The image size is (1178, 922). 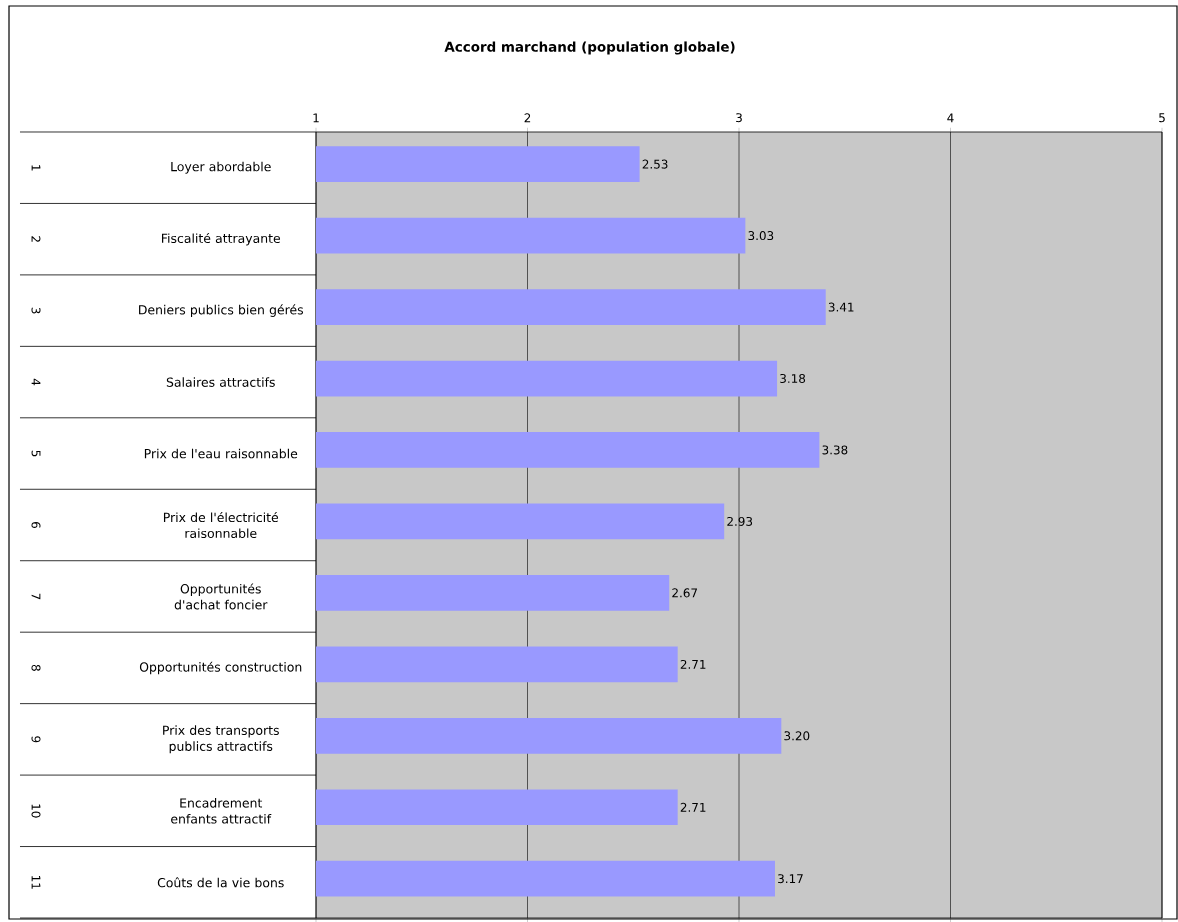 What do you see at coordinates (36, 524) in the screenshot?
I see `text: 6` at bounding box center [36, 524].